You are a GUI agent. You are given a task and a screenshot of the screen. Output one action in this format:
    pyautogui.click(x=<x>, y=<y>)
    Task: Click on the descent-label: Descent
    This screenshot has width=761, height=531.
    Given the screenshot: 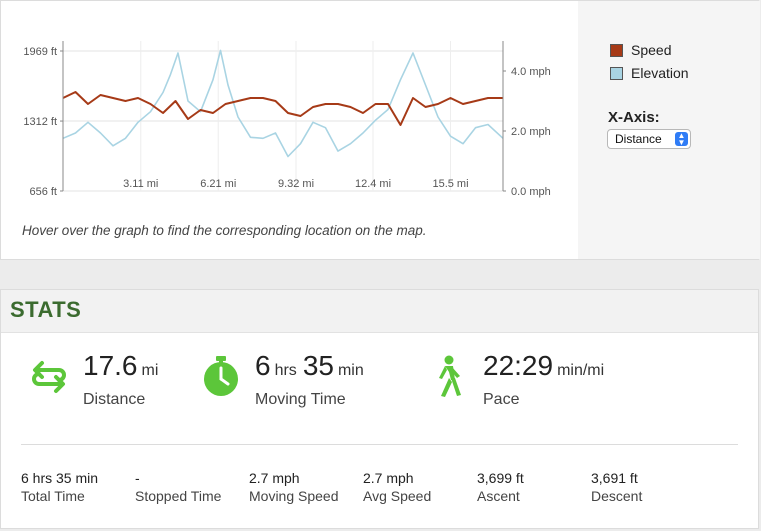 What is the action you would take?
    pyautogui.click(x=617, y=496)
    